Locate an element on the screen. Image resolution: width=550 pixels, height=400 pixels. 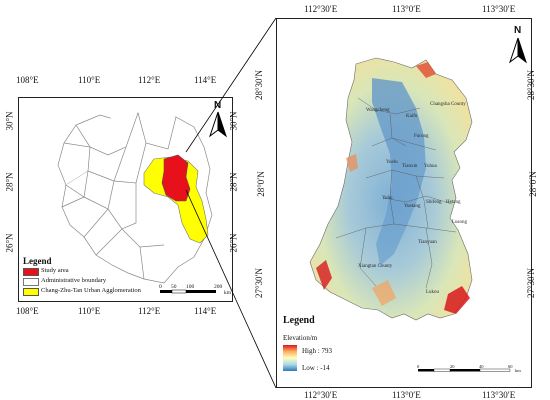
scale-tick: 100 is located at coordinates (190, 287).